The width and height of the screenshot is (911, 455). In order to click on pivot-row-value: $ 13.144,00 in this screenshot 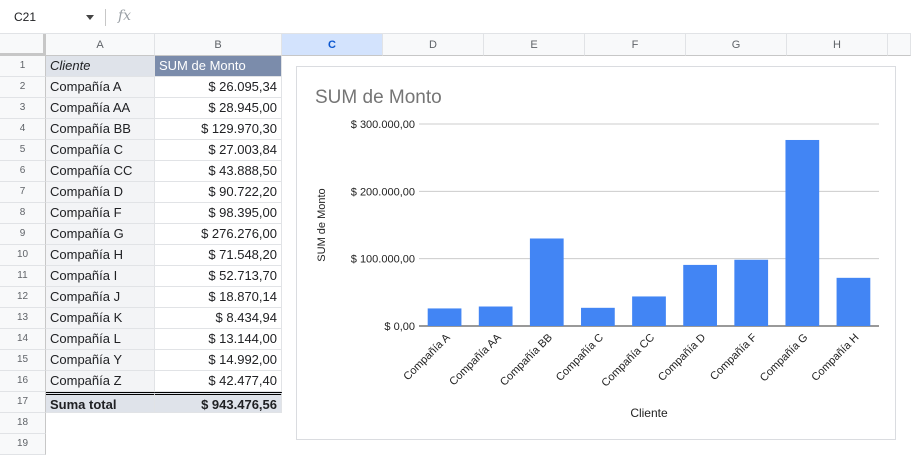, I will do `click(218, 339)`.